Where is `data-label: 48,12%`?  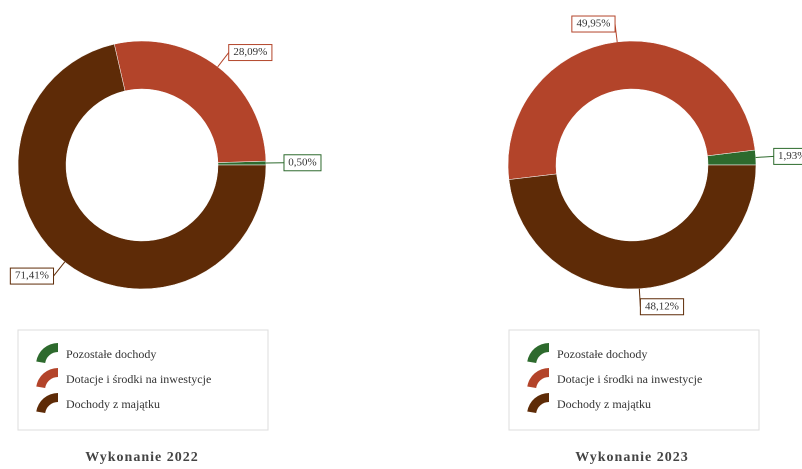 data-label: 48,12% is located at coordinates (662, 306).